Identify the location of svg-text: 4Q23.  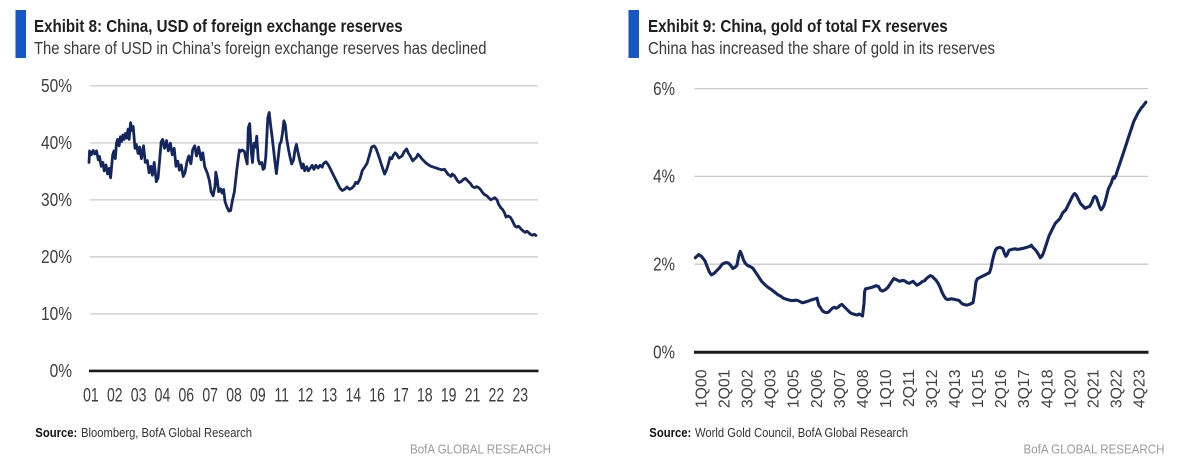
(1139, 388).